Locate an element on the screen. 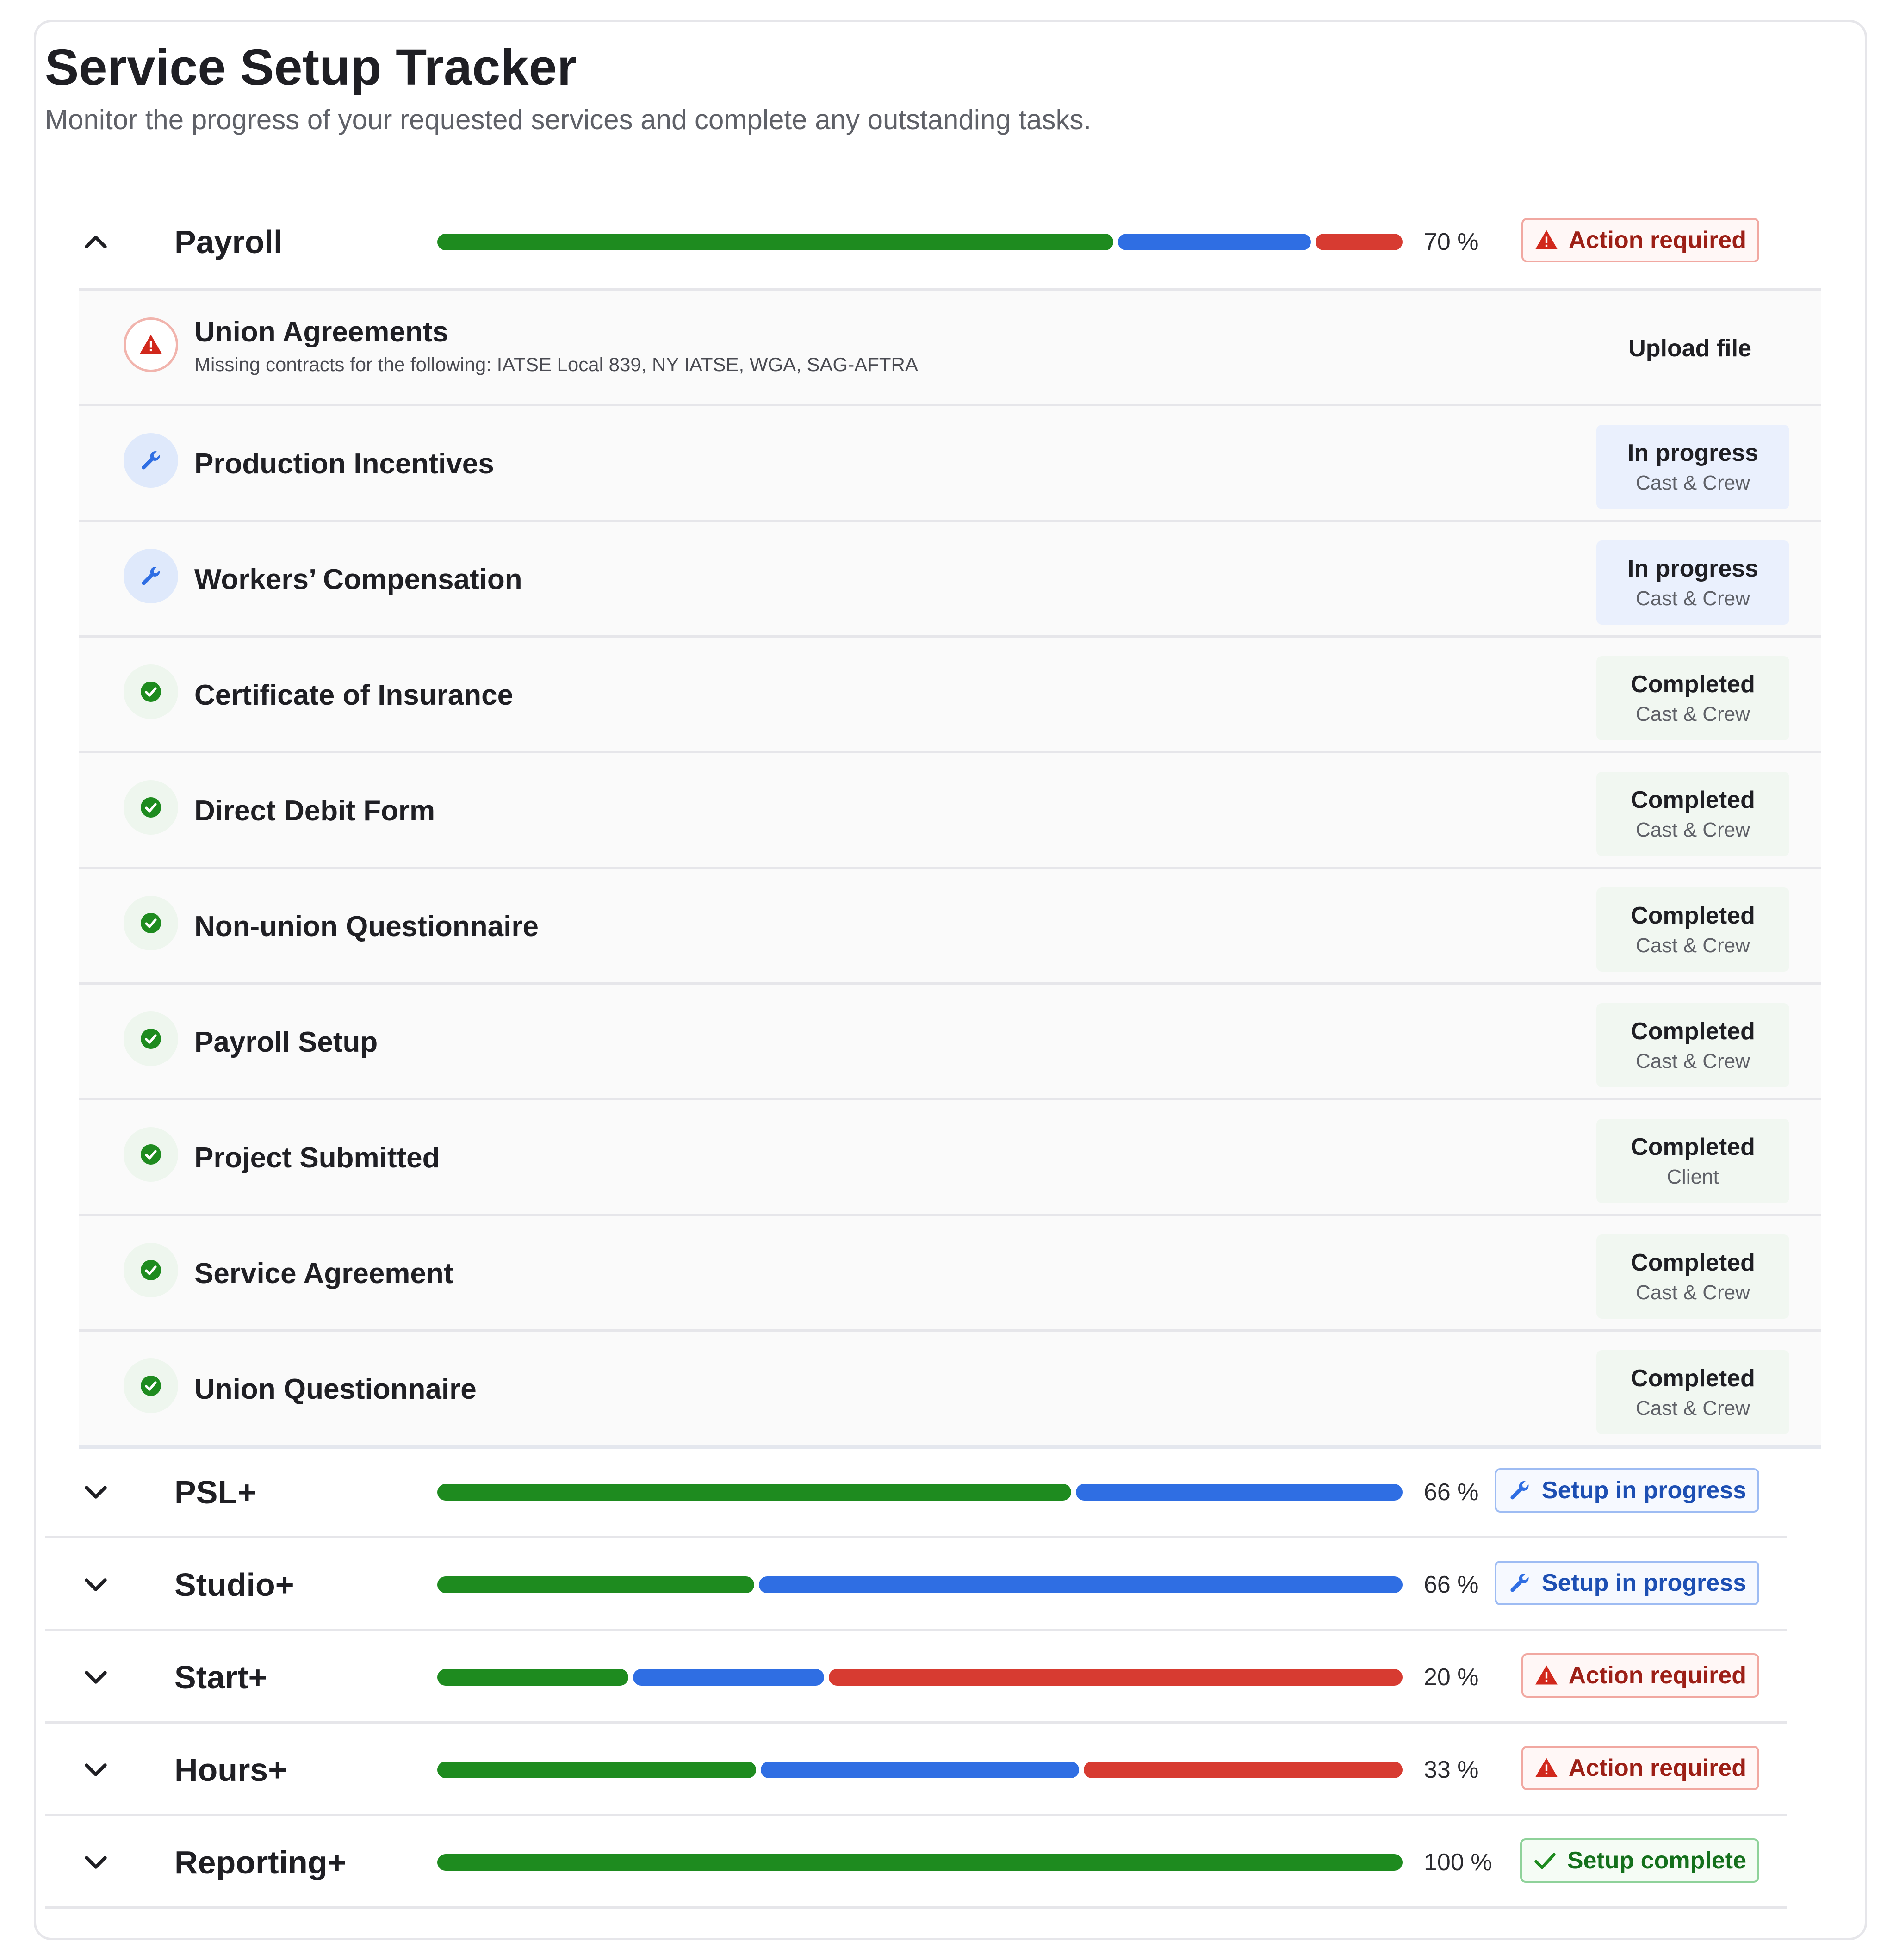  service-name: Hours+ is located at coordinates (230, 1770).